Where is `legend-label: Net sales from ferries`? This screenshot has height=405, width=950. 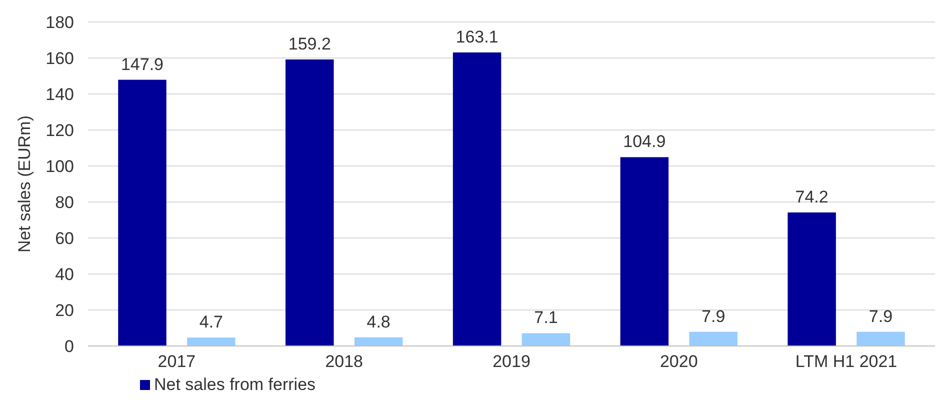 legend-label: Net sales from ferries is located at coordinates (235, 384).